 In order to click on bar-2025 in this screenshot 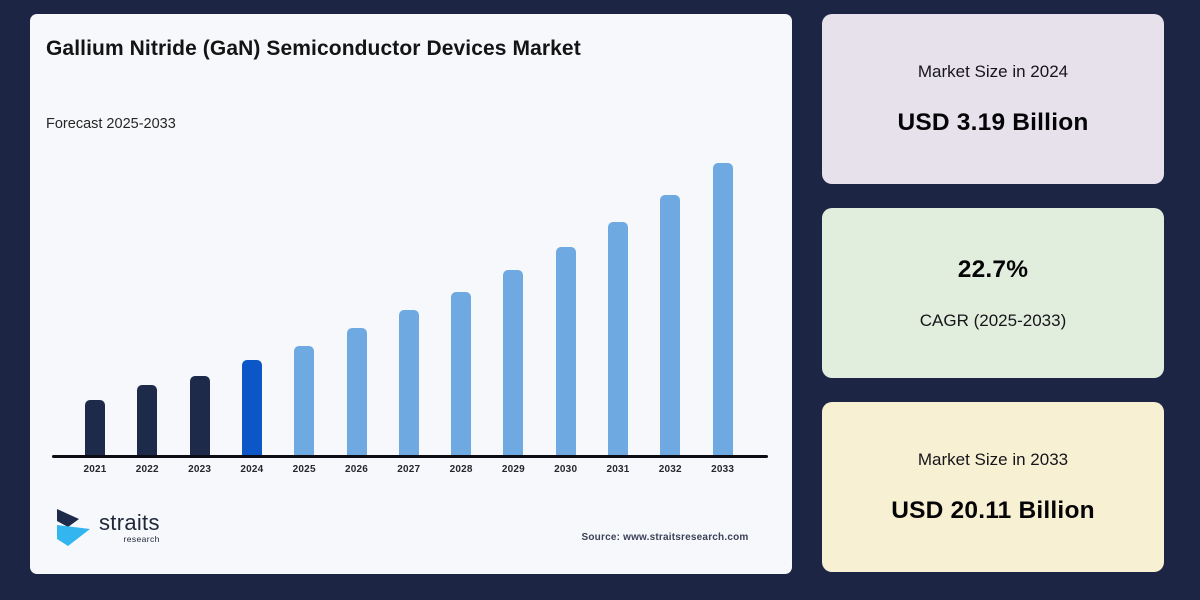, I will do `click(304, 400)`.